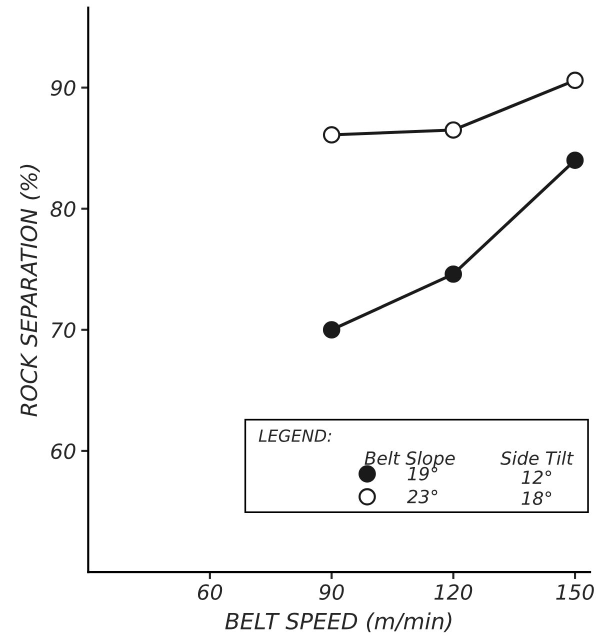 The image size is (596, 642). What do you see at coordinates (338, 622) in the screenshot?
I see `x-axis-title: BELT SPEED (m/min)` at bounding box center [338, 622].